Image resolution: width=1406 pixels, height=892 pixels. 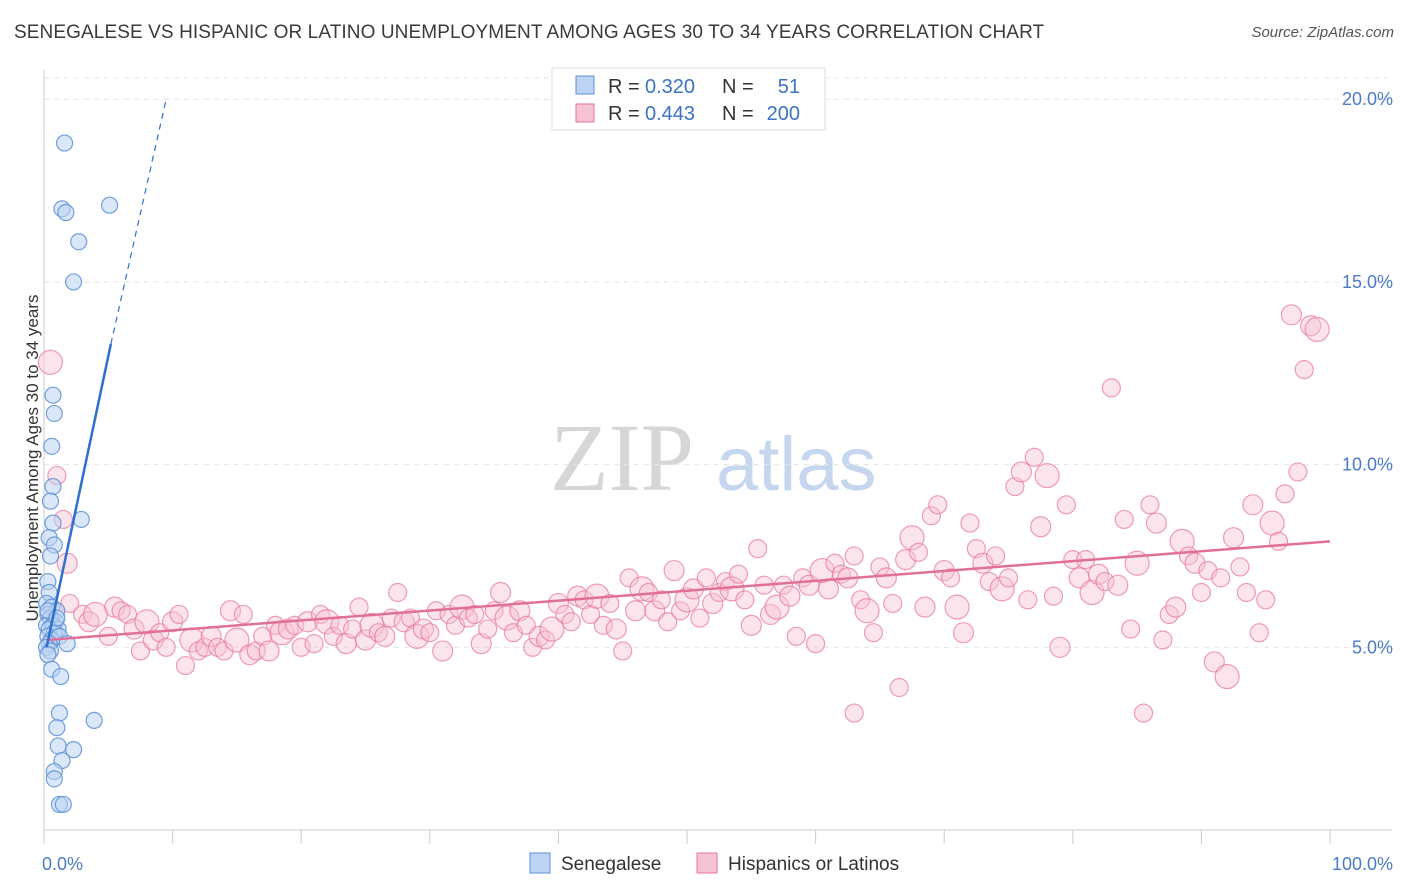 I want to click on bottom-legend-senegalese: Senegalese, so click(x=611, y=864).